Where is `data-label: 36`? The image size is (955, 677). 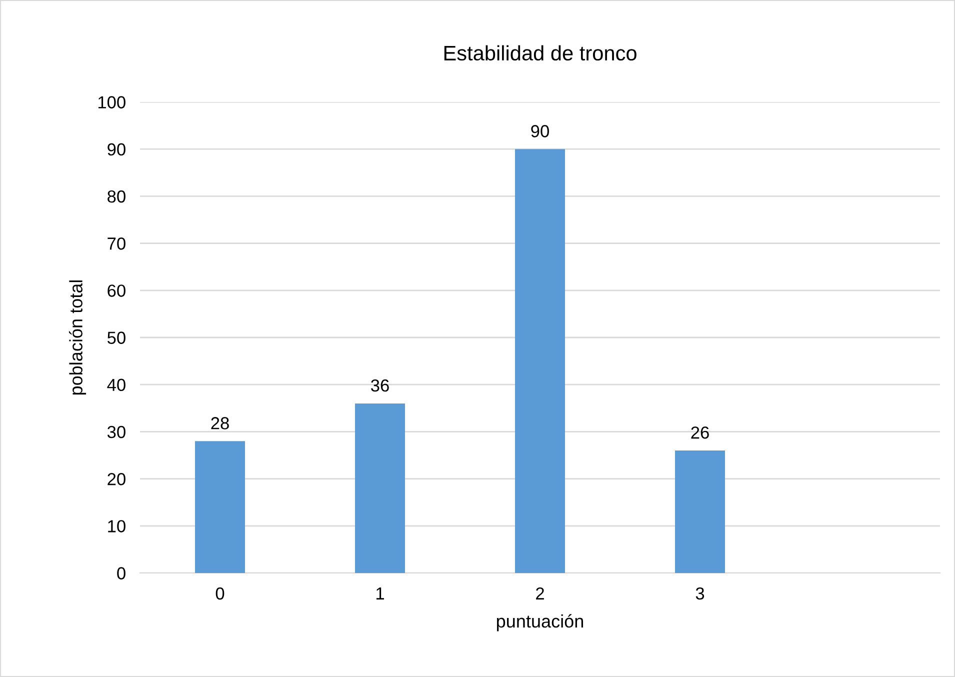
data-label: 36 is located at coordinates (380, 385).